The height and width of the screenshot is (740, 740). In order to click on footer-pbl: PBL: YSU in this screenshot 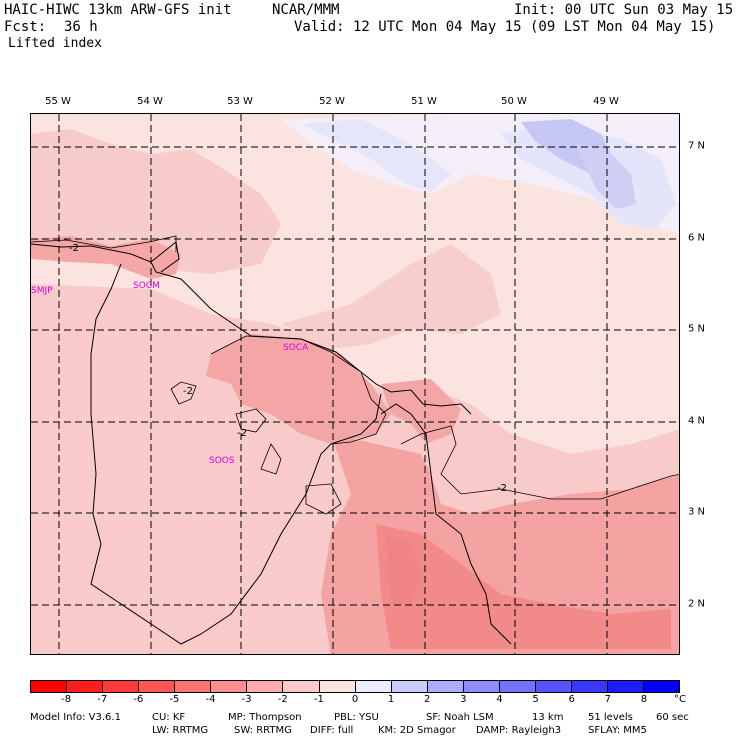, I will do `click(356, 717)`.